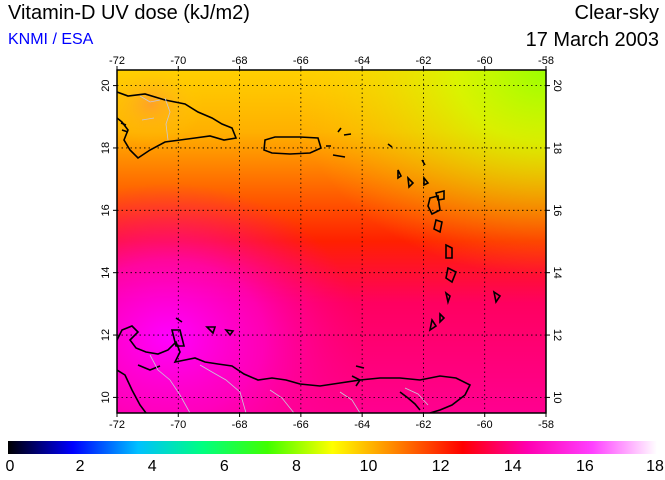 This screenshot has width=665, height=480. Describe the element at coordinates (557, 85) in the screenshot. I see `lat-tick-label-right: 20` at that location.